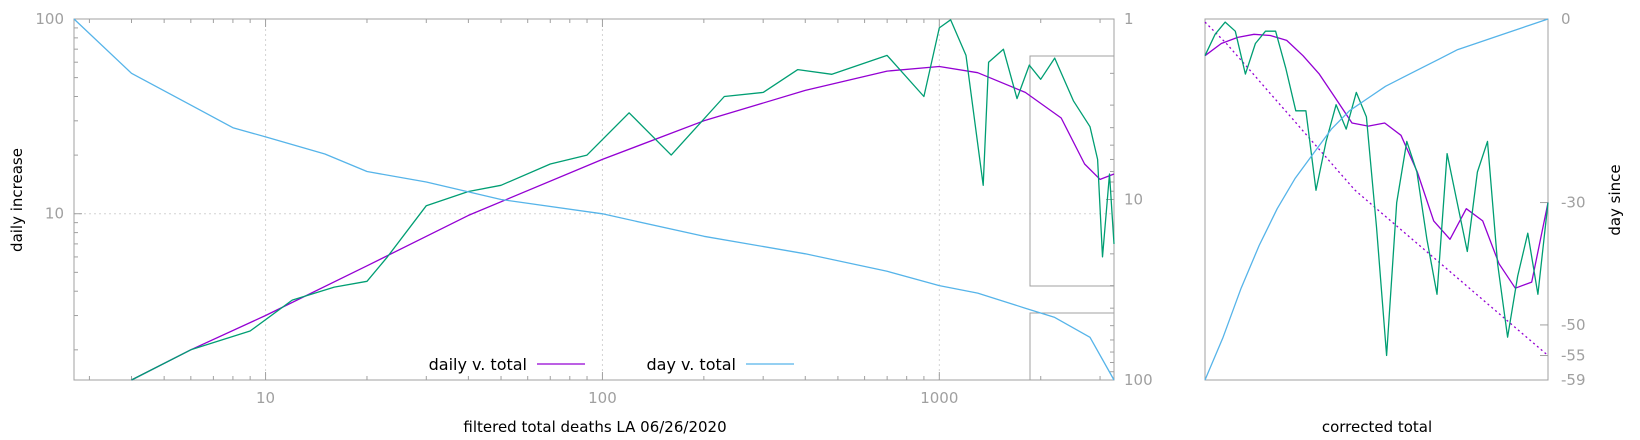 Image resolution: width=1640 pixels, height=440 pixels. I want to click on y-tick-label: 100, so click(49, 19).